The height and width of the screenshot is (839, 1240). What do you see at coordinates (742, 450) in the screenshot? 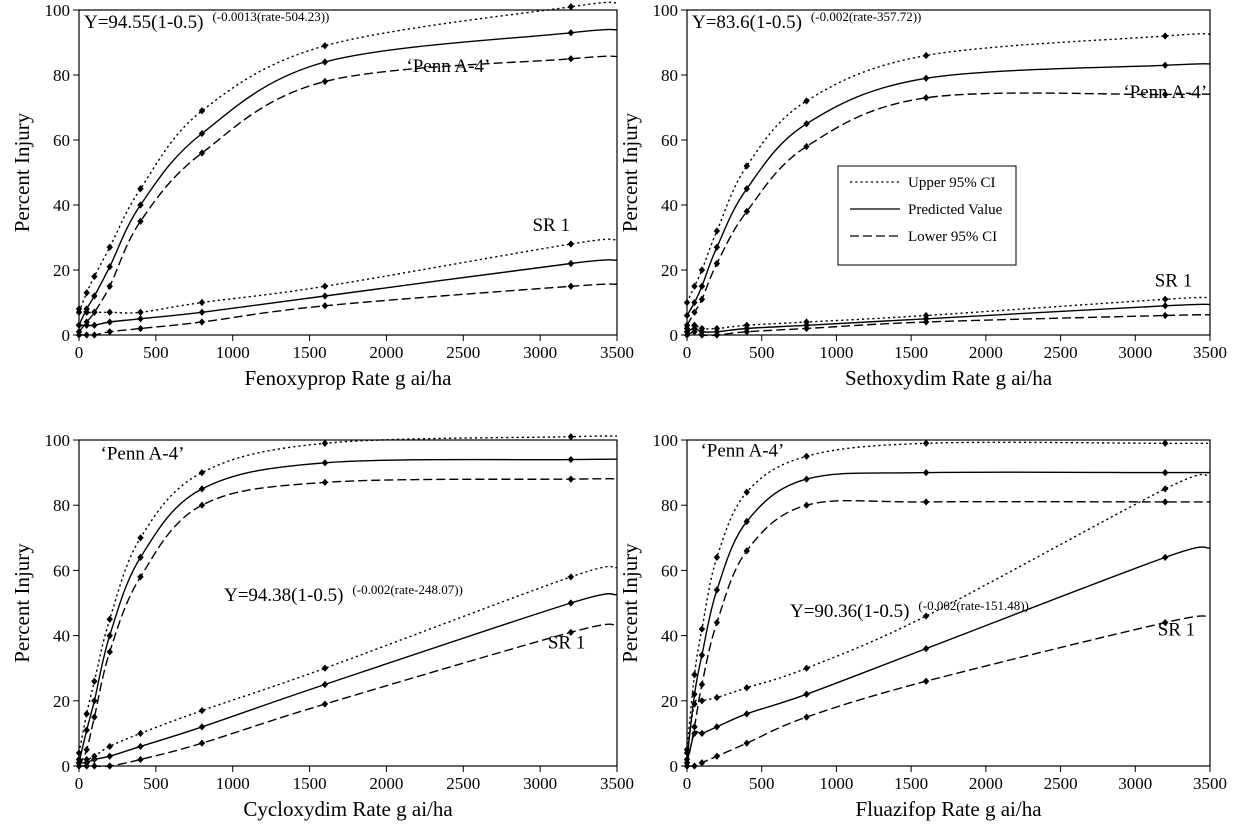
I see `series-annotation: ‘Penn A-4’` at bounding box center [742, 450].